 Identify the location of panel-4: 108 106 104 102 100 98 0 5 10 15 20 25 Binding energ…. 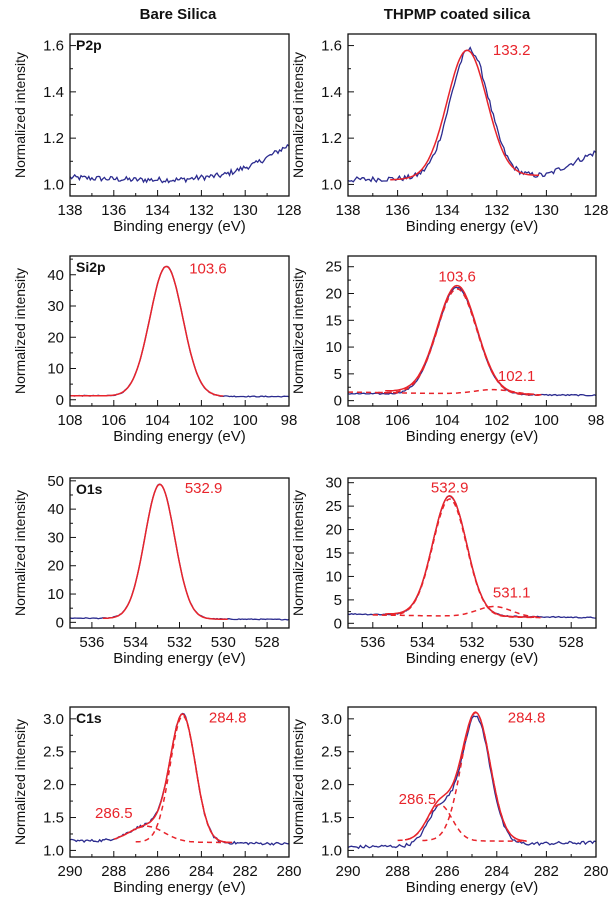
(447, 350).